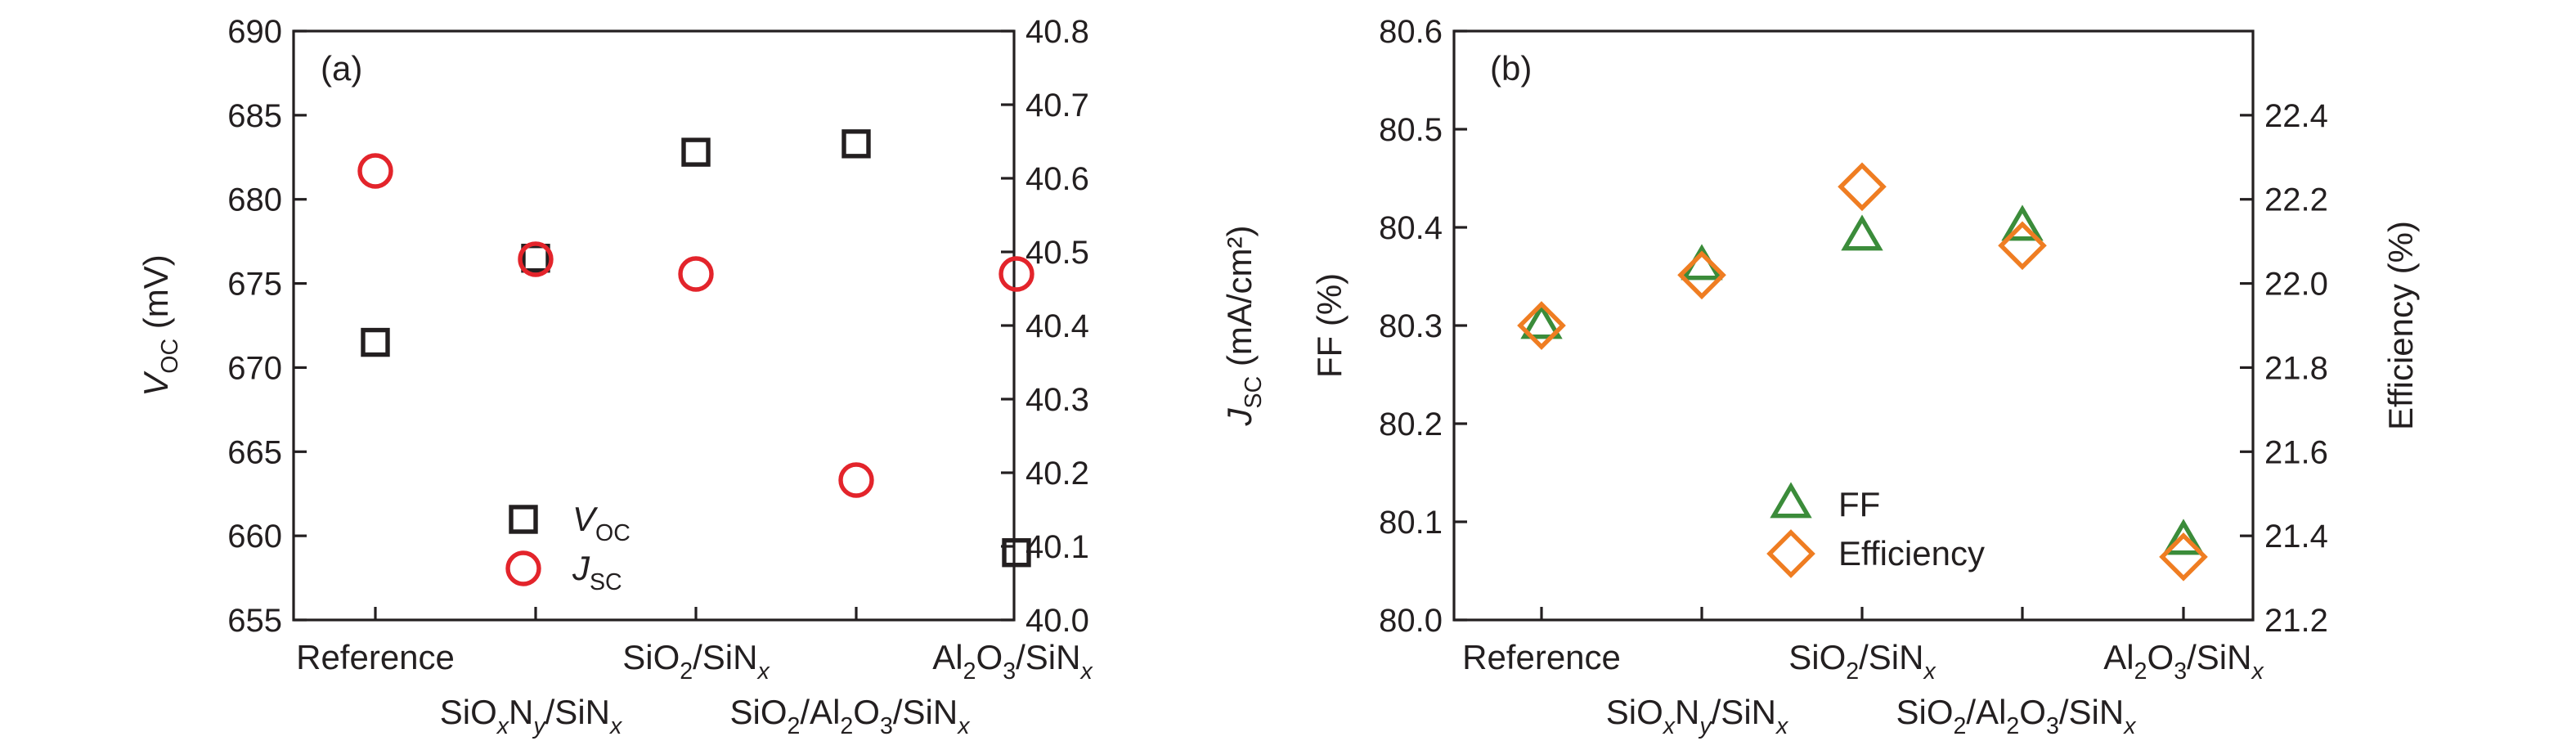 The image size is (2576, 750). I want to click on y-left-tick-label: 660, so click(254, 537).